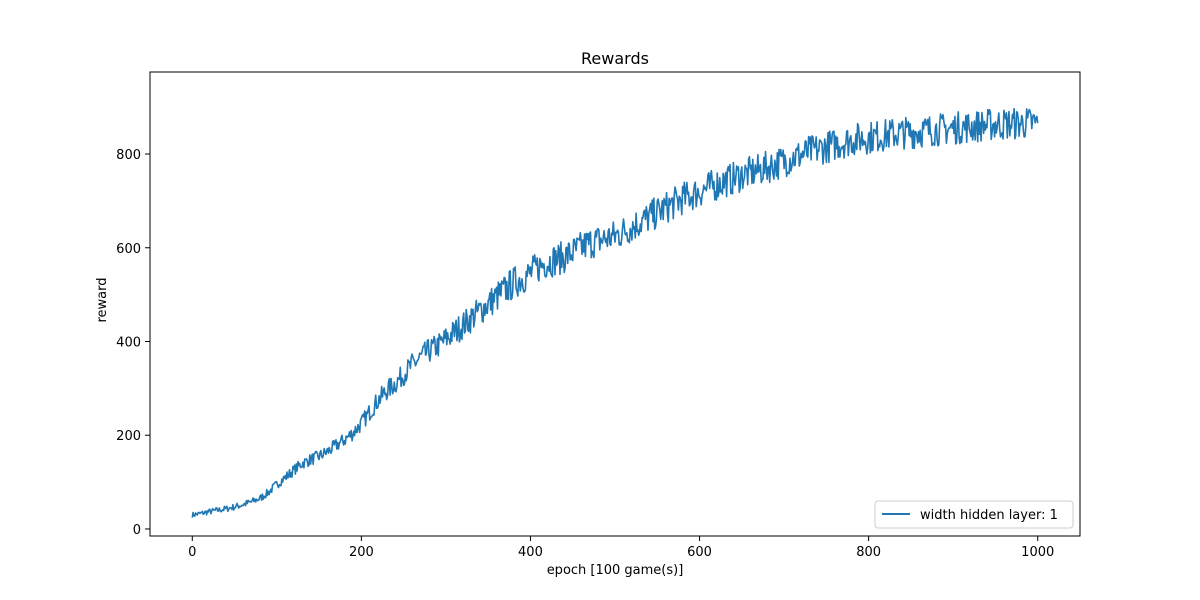 This screenshot has width=1200, height=600. What do you see at coordinates (128, 249) in the screenshot?
I see `y-tick-label: 600` at bounding box center [128, 249].